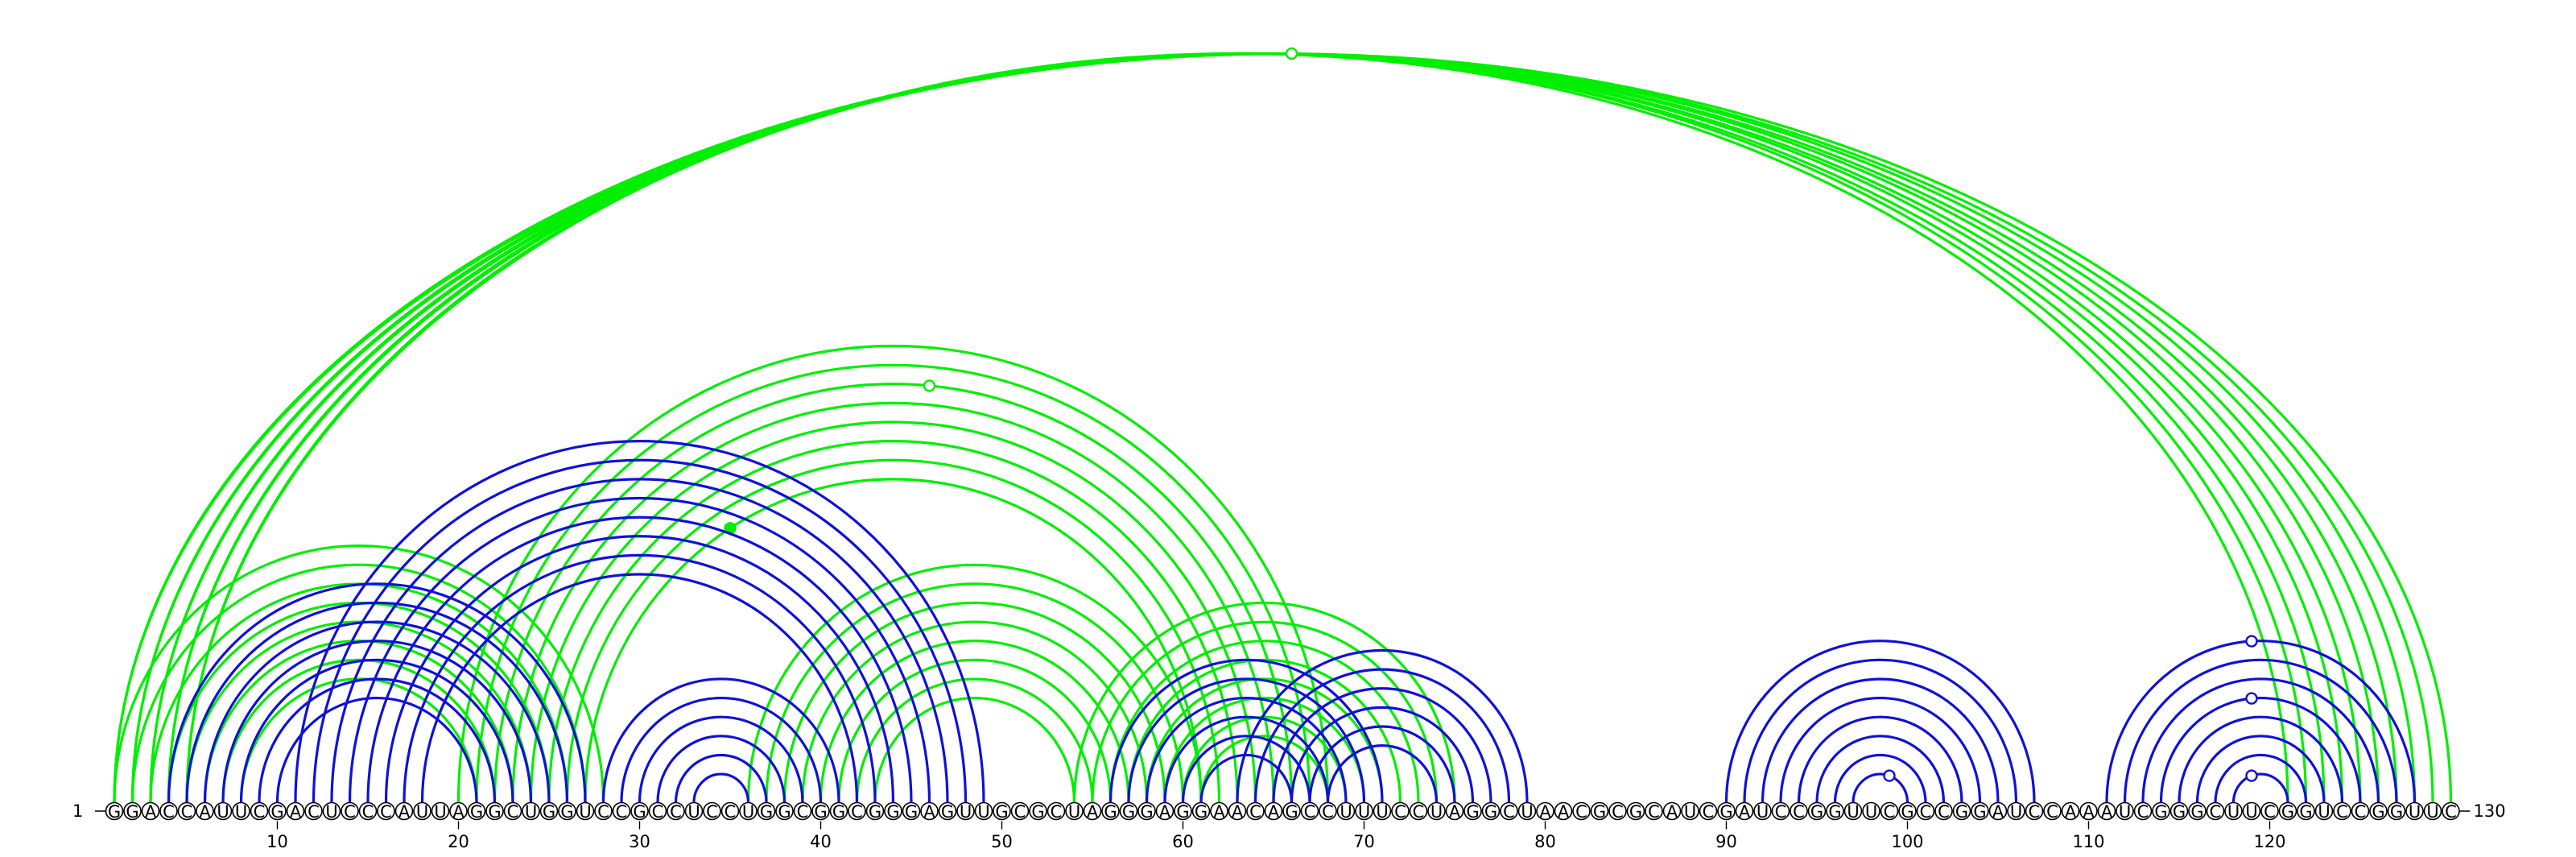 This screenshot has width=2576, height=857. I want to click on nucleotide-33: U, so click(694, 811).